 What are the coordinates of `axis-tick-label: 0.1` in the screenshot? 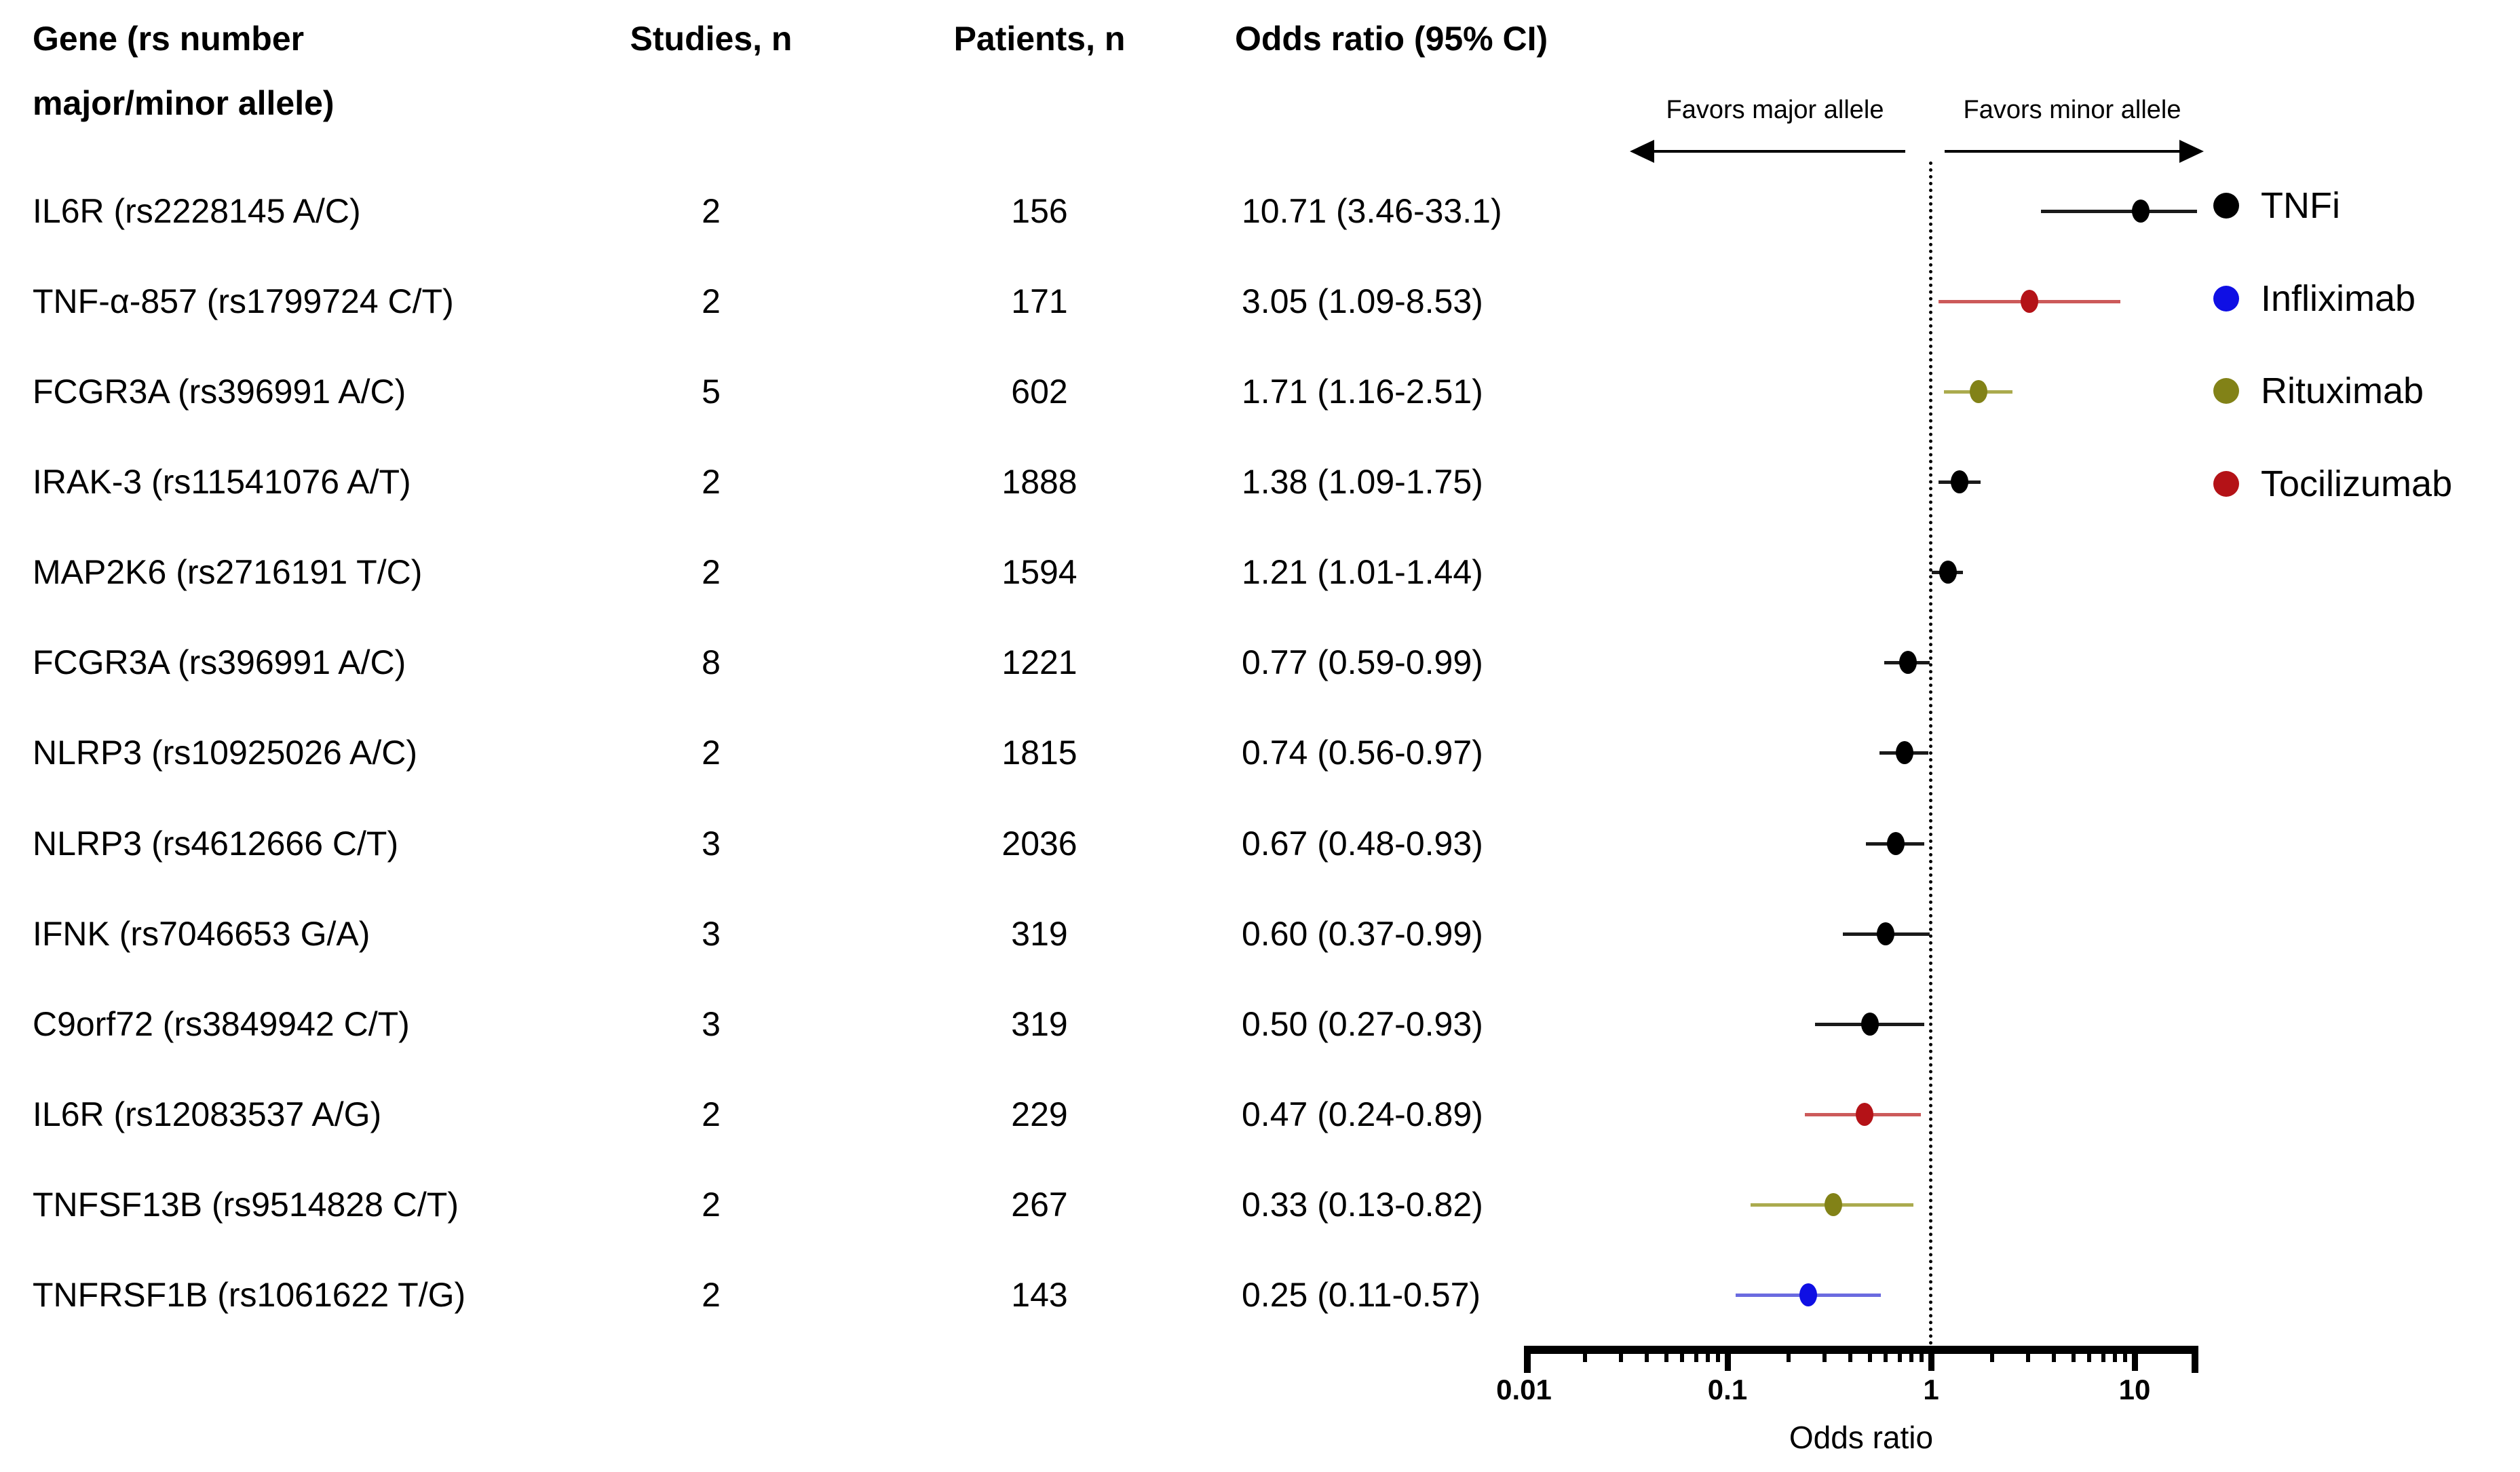 It's located at (1728, 1389).